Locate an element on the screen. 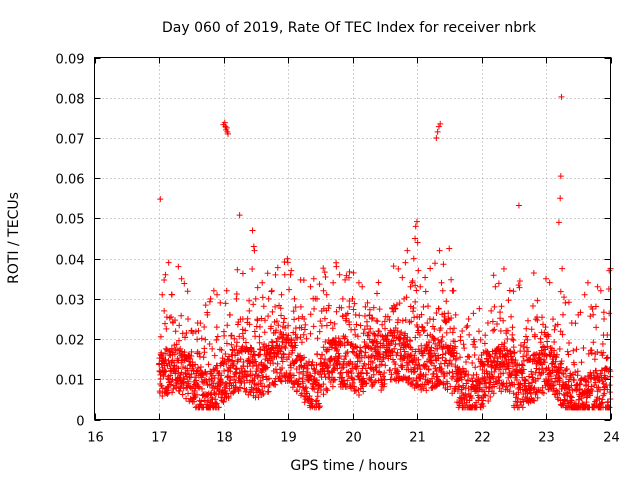 The width and height of the screenshot is (640, 480). x-tick-label: 16 is located at coordinates (95, 438).